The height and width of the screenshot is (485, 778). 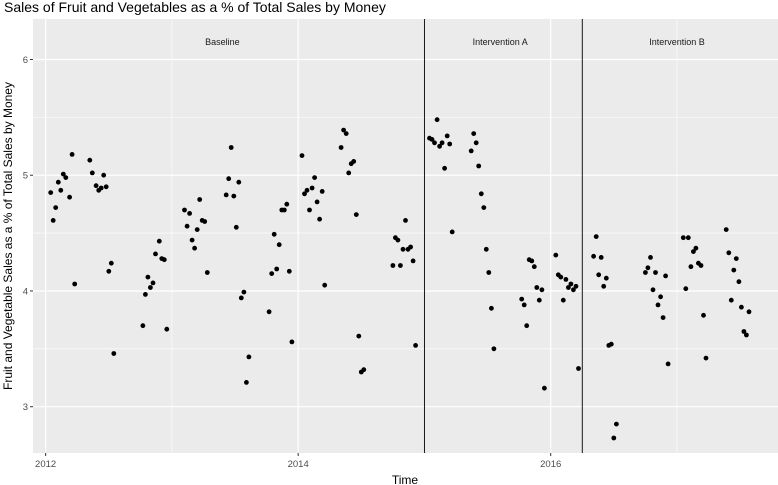 I want to click on x-tick-label: 2012, so click(x=45, y=464).